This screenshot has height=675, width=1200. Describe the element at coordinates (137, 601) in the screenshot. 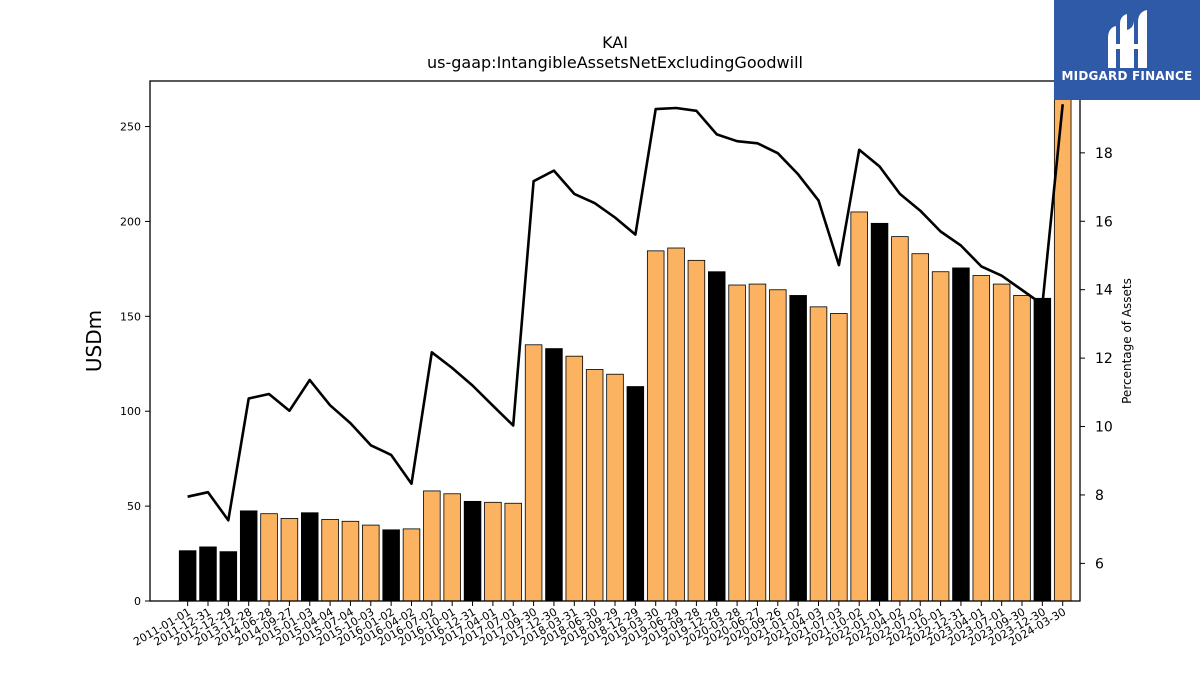

I see `y-tick-label: 0` at that location.